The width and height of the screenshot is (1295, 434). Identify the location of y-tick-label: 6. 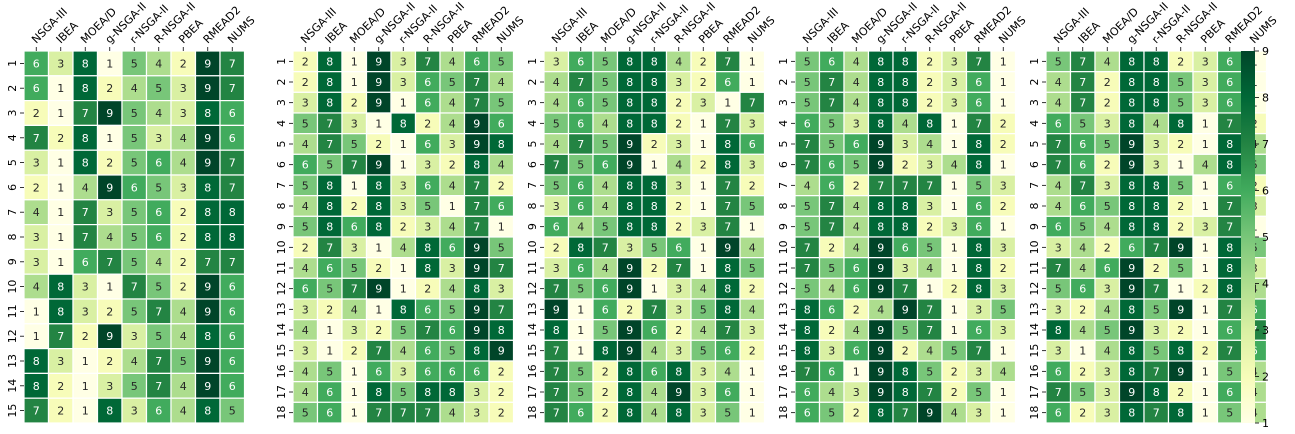
(783, 164).